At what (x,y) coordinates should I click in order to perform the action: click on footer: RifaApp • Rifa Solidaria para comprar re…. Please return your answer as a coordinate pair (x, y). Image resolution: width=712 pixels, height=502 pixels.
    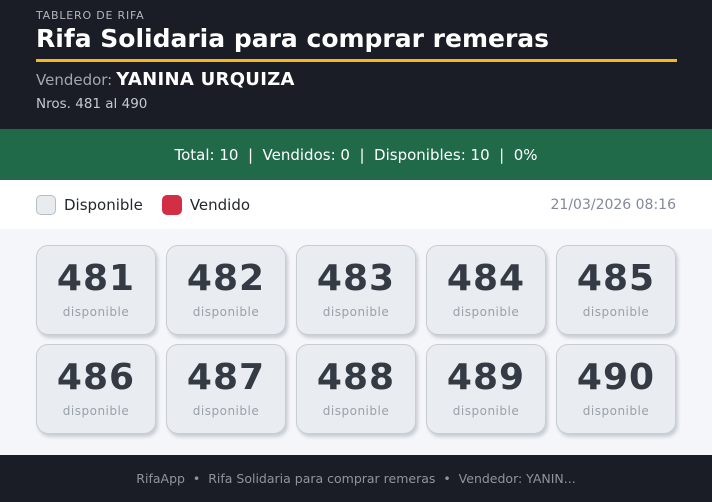
    Looking at the image, I should click on (356, 478).